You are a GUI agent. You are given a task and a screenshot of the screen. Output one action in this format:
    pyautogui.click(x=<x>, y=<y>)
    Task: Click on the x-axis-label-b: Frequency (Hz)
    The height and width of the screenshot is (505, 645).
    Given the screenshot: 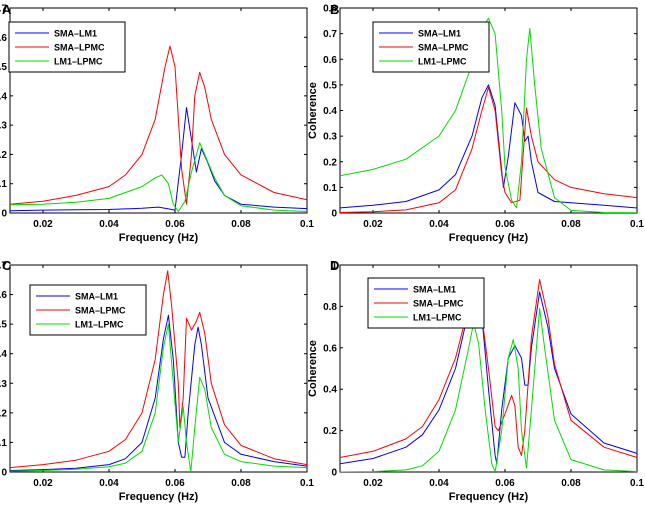 What is the action you would take?
    pyautogui.click(x=489, y=238)
    